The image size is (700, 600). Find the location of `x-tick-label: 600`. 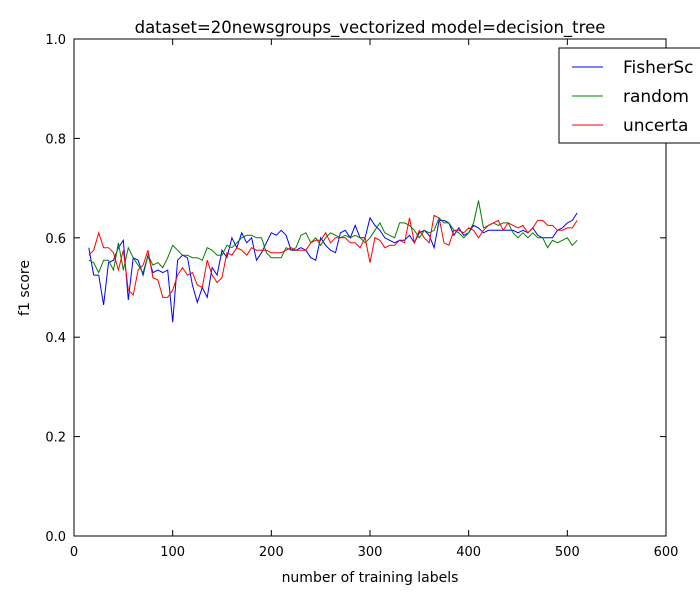

x-tick-label: 600 is located at coordinates (666, 552).